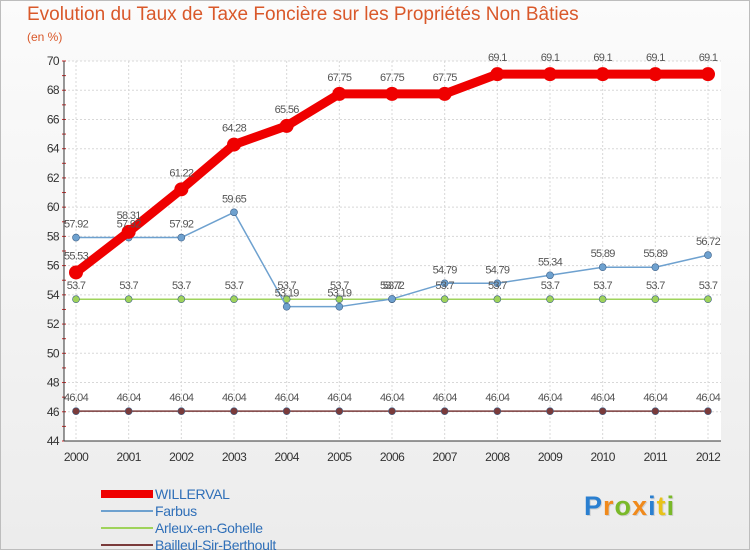  I want to click on data-label: 58.31, so click(129, 216).